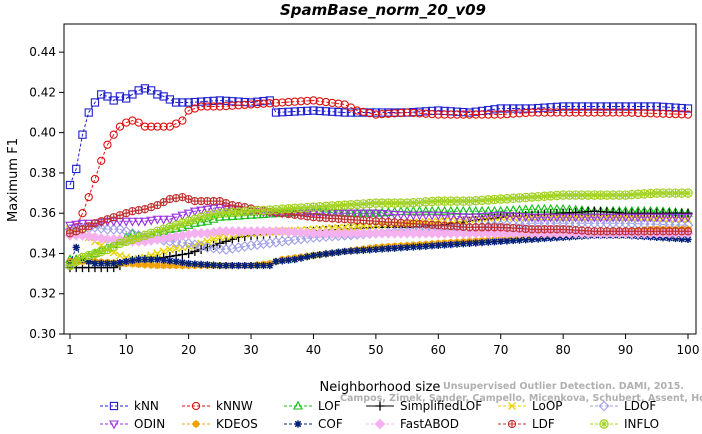 This screenshot has height=434, width=702. What do you see at coordinates (42, 92) in the screenshot?
I see `y-tick-label: 0.42` at bounding box center [42, 92].